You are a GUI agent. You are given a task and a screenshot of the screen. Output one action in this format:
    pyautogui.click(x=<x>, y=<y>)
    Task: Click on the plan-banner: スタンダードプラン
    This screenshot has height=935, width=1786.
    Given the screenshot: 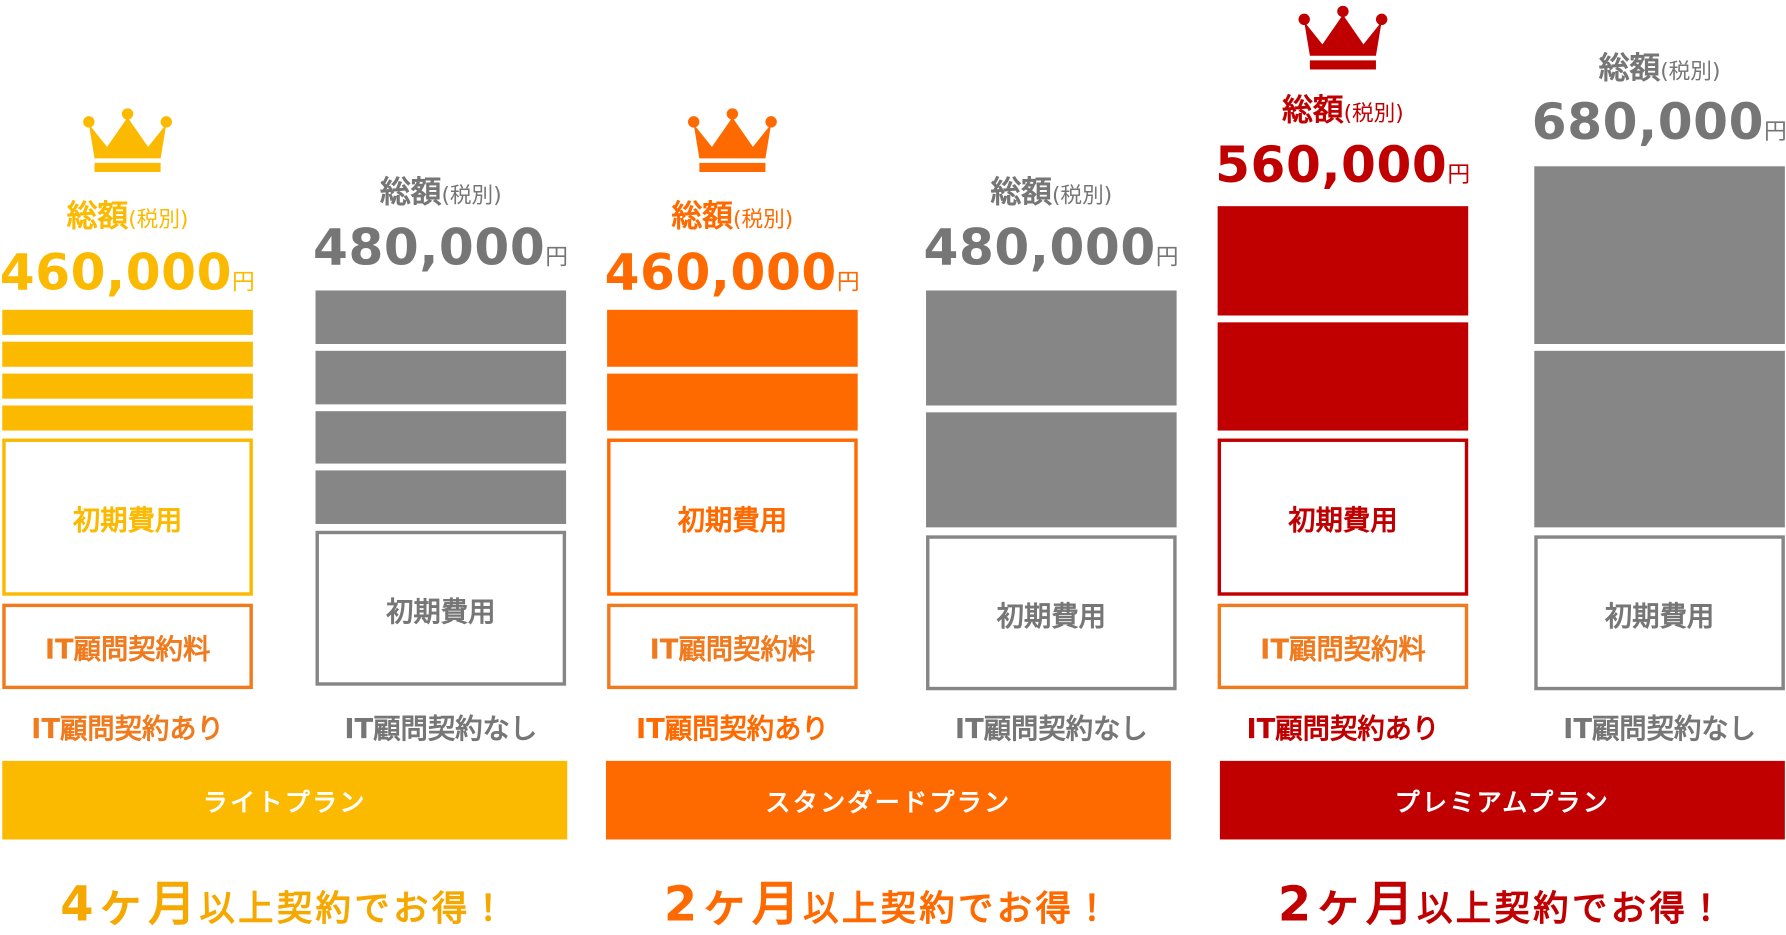 What is the action you would take?
    pyautogui.click(x=888, y=800)
    